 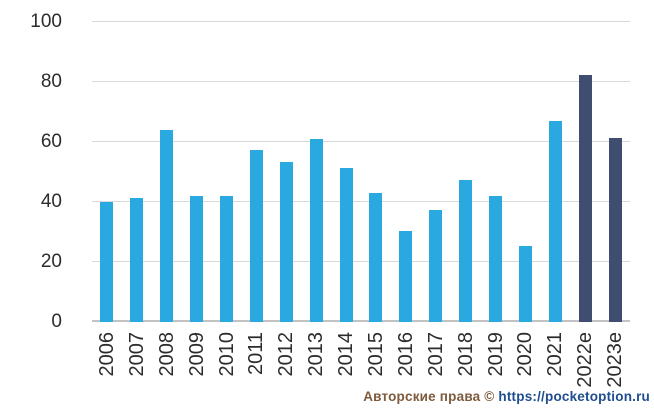 What do you see at coordinates (137, 259) in the screenshot?
I see `bar-2007` at bounding box center [137, 259].